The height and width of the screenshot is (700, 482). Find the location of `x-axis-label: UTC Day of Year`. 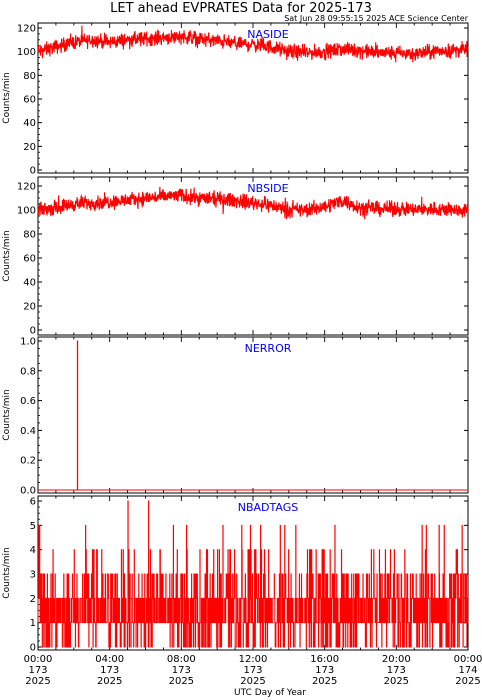

x-axis-label: UTC Day of Year is located at coordinates (270, 693).